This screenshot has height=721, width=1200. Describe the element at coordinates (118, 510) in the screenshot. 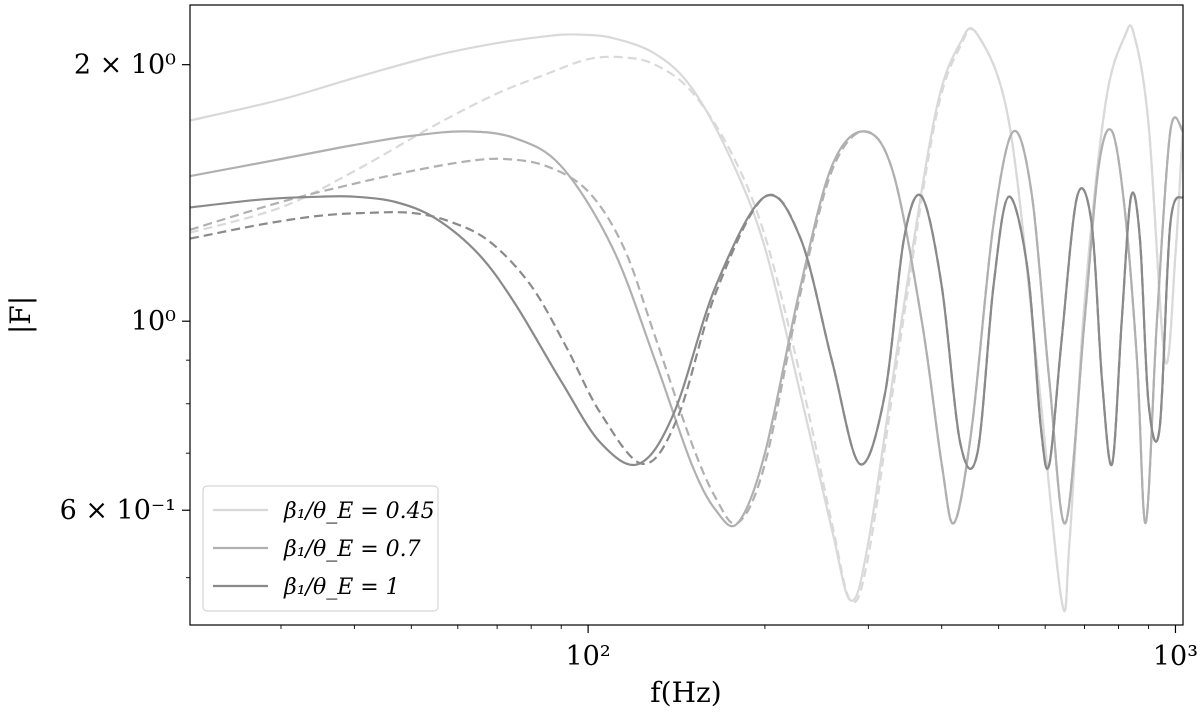

I see `y-tick-label: 6 × 10⁻¹` at that location.